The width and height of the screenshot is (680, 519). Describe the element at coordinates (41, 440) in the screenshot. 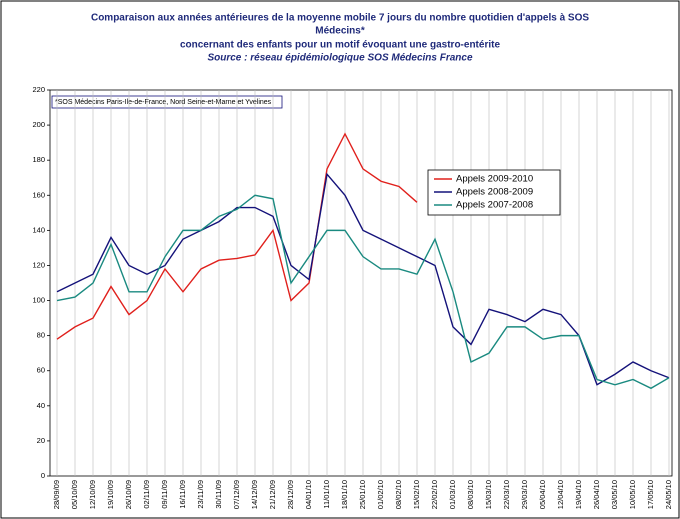

I see `y-tick-label: 20` at that location.